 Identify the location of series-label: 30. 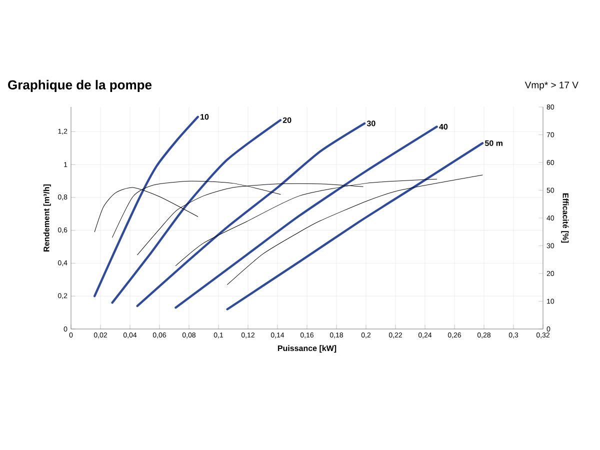
(371, 123).